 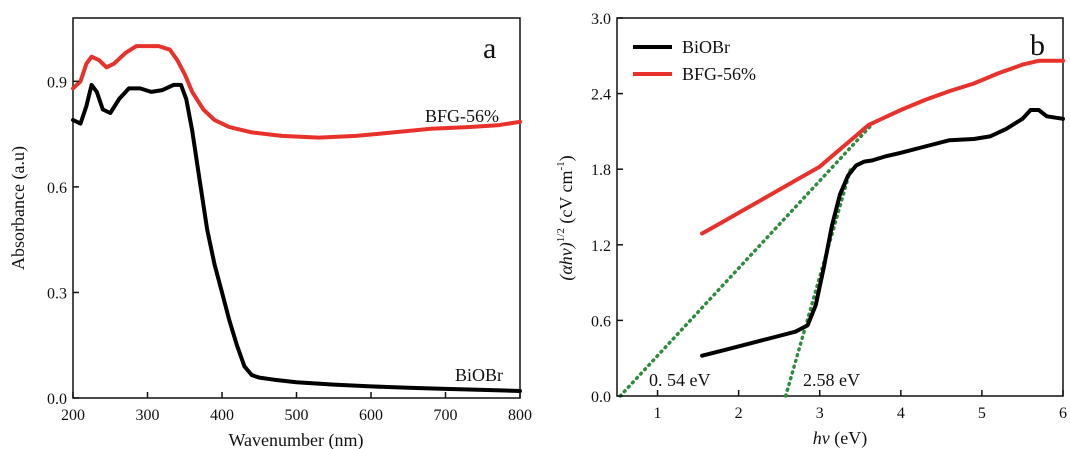 What do you see at coordinates (719, 74) in the screenshot?
I see `legend-label-bfg: BFG-56%` at bounding box center [719, 74].